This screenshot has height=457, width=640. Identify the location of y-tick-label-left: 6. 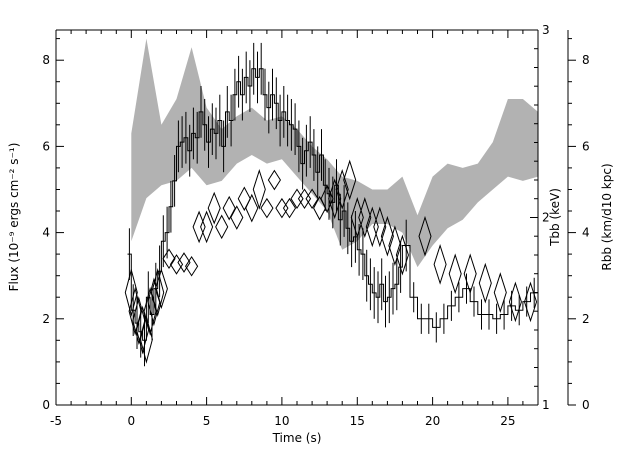
(46, 146).